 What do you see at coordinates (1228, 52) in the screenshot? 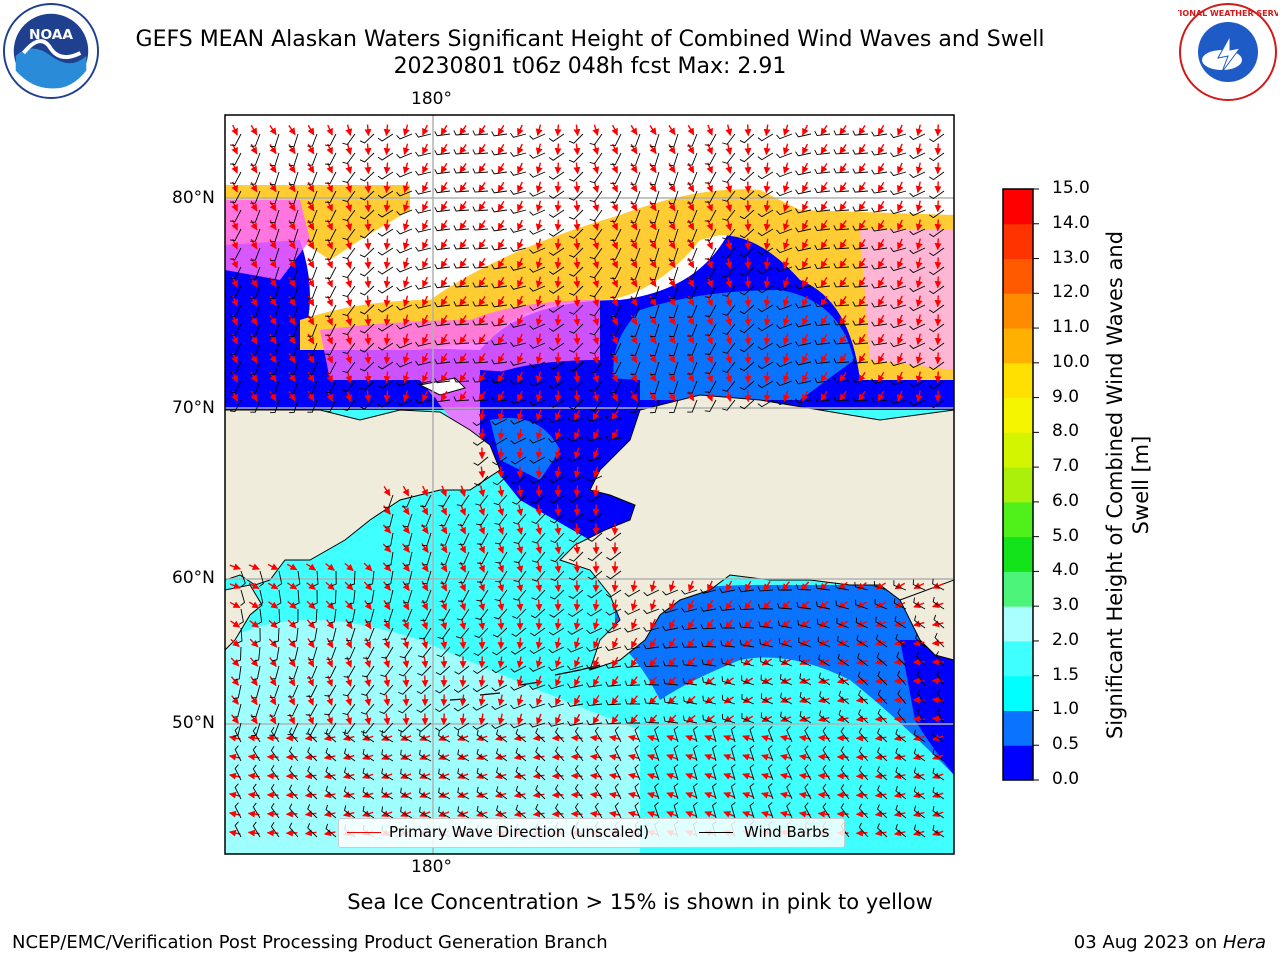
I see `nws-logo: NATIONAL WEATHER SERVICE` at bounding box center [1228, 52].